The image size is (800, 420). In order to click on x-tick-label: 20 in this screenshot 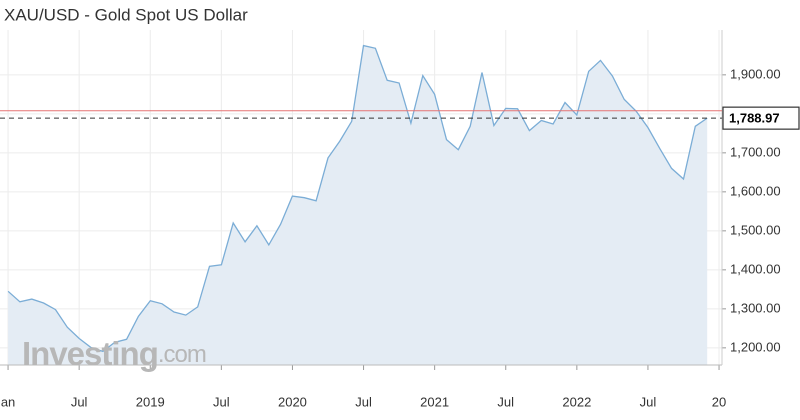, I will do `click(719, 401)`.